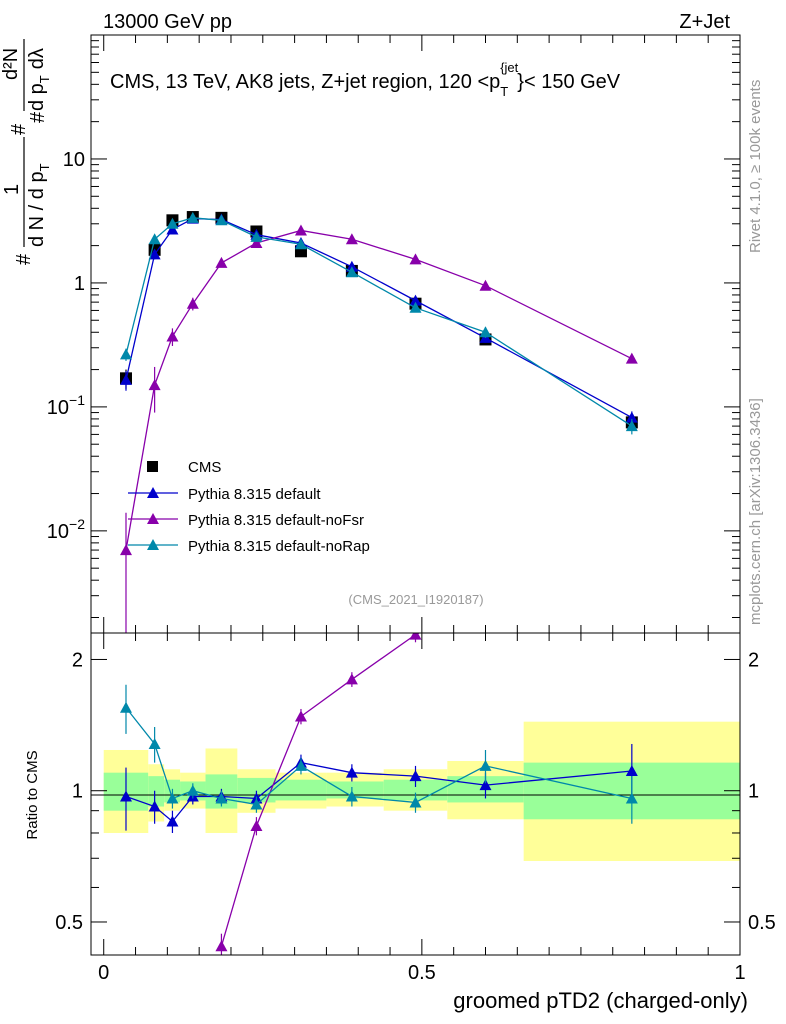 The width and height of the screenshot is (786, 1024). What do you see at coordinates (422, 973) in the screenshot?
I see `ratio-x-tick-label: 0.5` at bounding box center [422, 973].